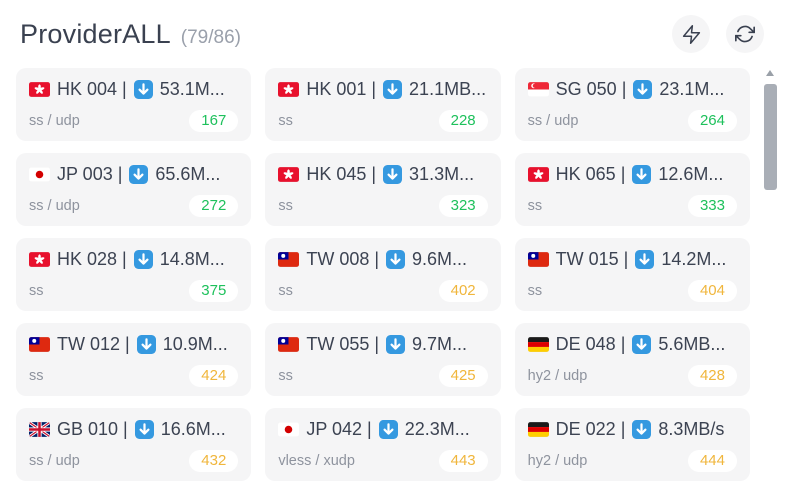  What do you see at coordinates (339, 429) in the screenshot?
I see `node-name: JP 042 |` at bounding box center [339, 429].